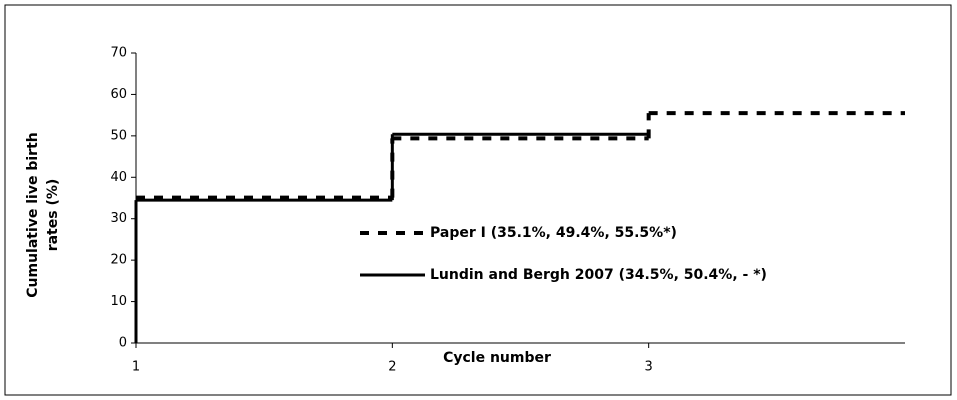  I want to click on x-tick-label: 2, so click(392, 367).